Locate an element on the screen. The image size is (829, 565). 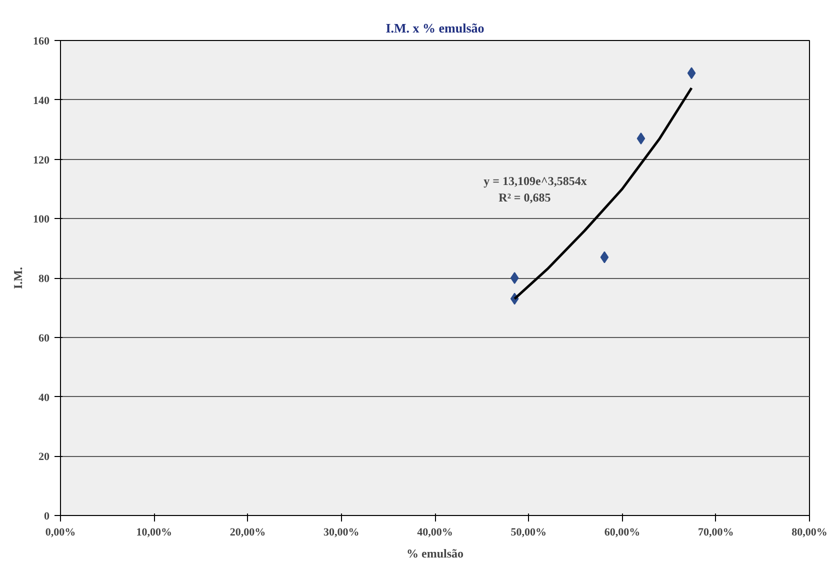
chart-title: I.M. x % emulsão is located at coordinates (435, 28).